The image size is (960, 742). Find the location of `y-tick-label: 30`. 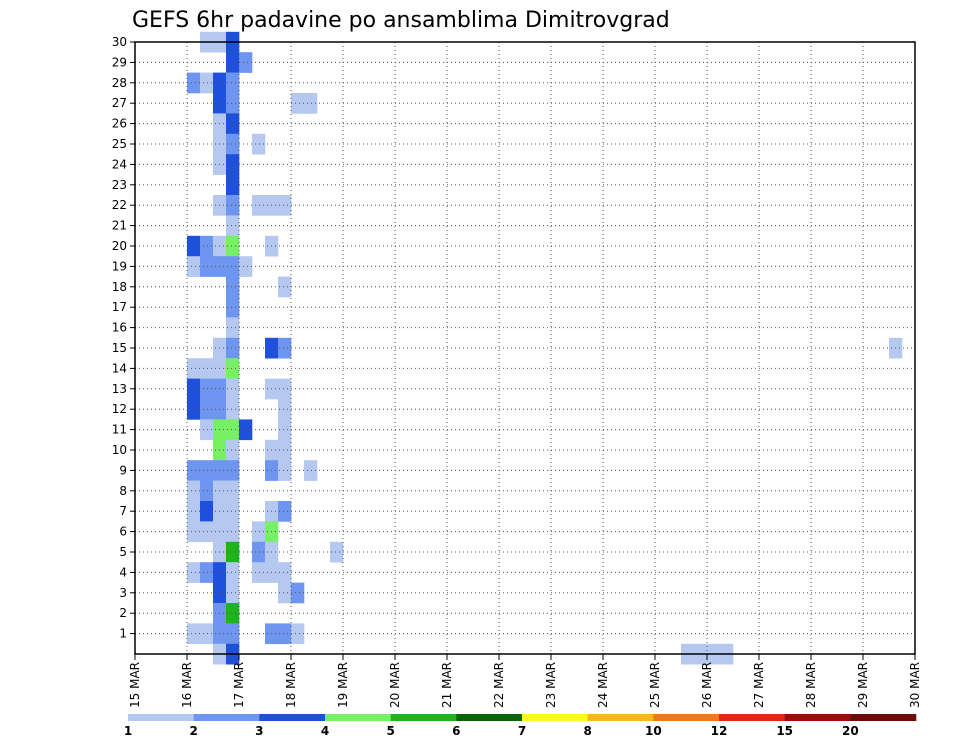

y-tick-label: 30 is located at coordinates (119, 42).